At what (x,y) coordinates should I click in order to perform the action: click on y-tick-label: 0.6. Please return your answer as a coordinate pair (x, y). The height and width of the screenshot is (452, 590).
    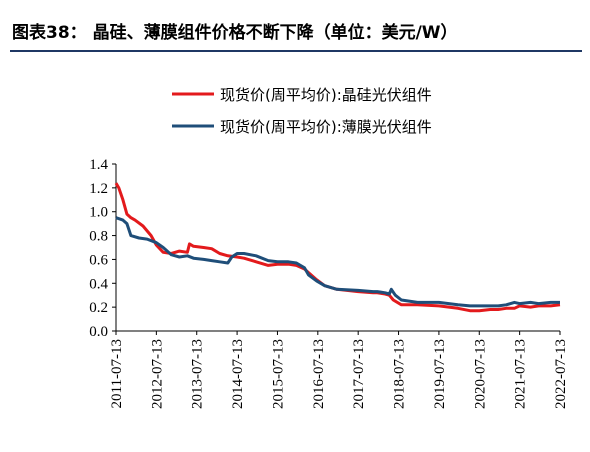
    Looking at the image, I should click on (98, 260).